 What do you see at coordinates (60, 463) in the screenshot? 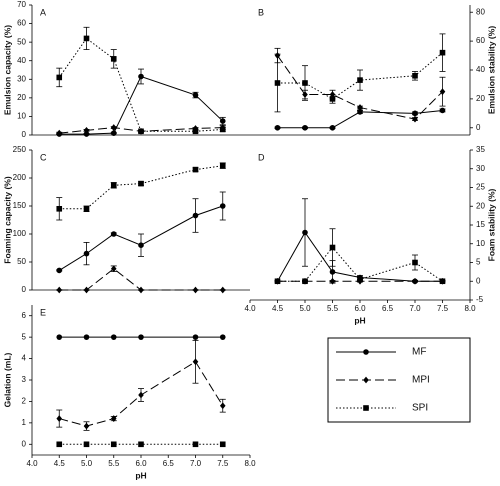
I see `x-tick-label: 4.5` at bounding box center [60, 463].